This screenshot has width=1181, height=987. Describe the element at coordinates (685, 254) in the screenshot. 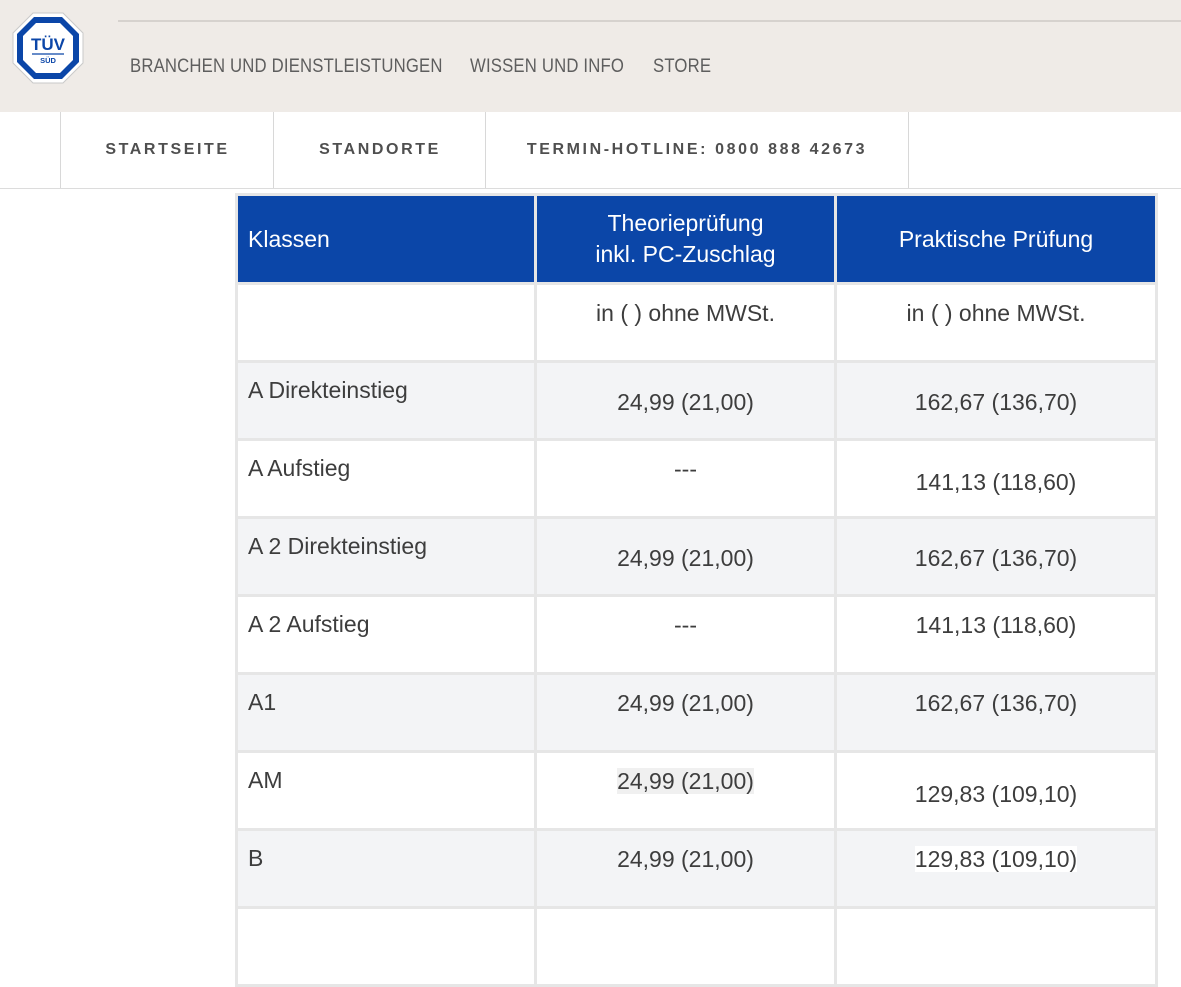

I see `theorie-header-line2: inkl. PC-Zuschlag` at that location.